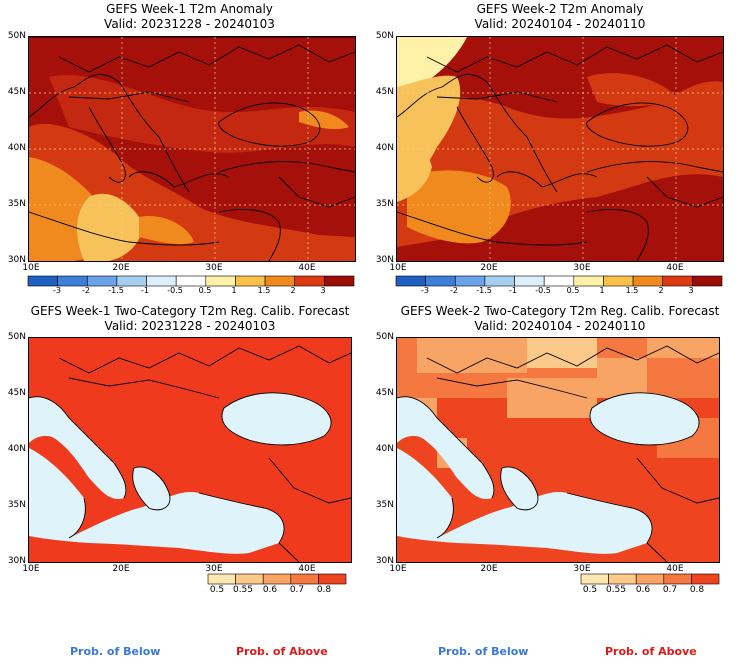 The width and height of the screenshot is (740, 662). I want to click on probability-colorbar-week1, so click(277, 579).